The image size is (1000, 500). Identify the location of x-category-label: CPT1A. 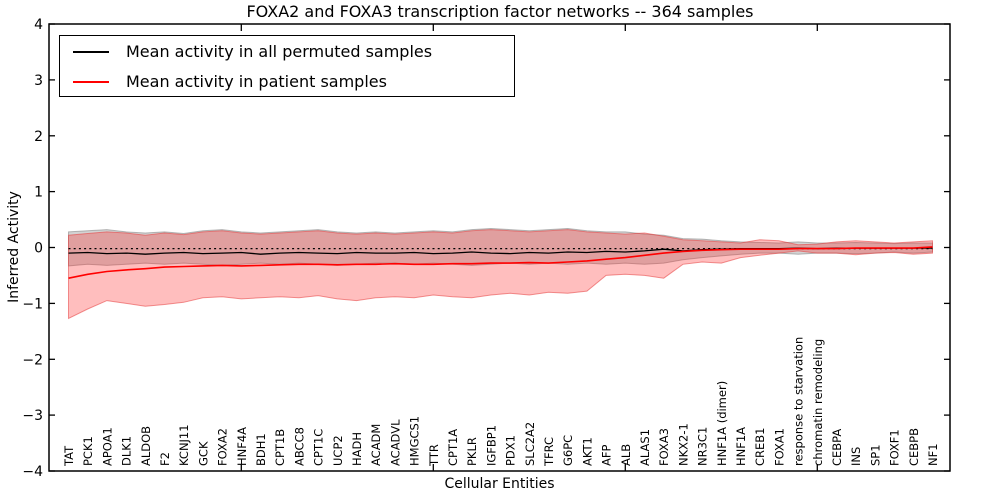
(453, 447).